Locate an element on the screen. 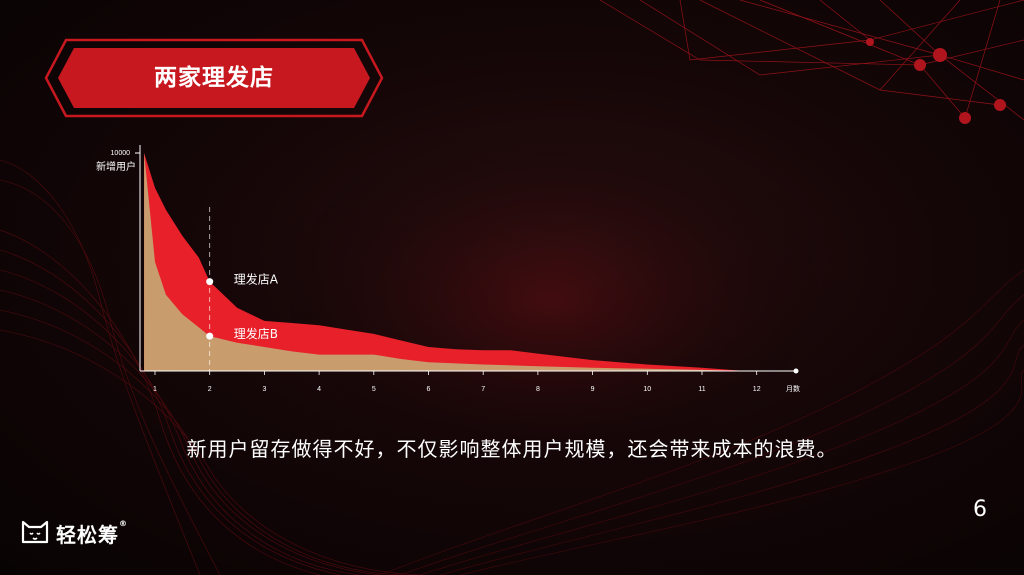  annotation-dot-a is located at coordinates (210, 282).